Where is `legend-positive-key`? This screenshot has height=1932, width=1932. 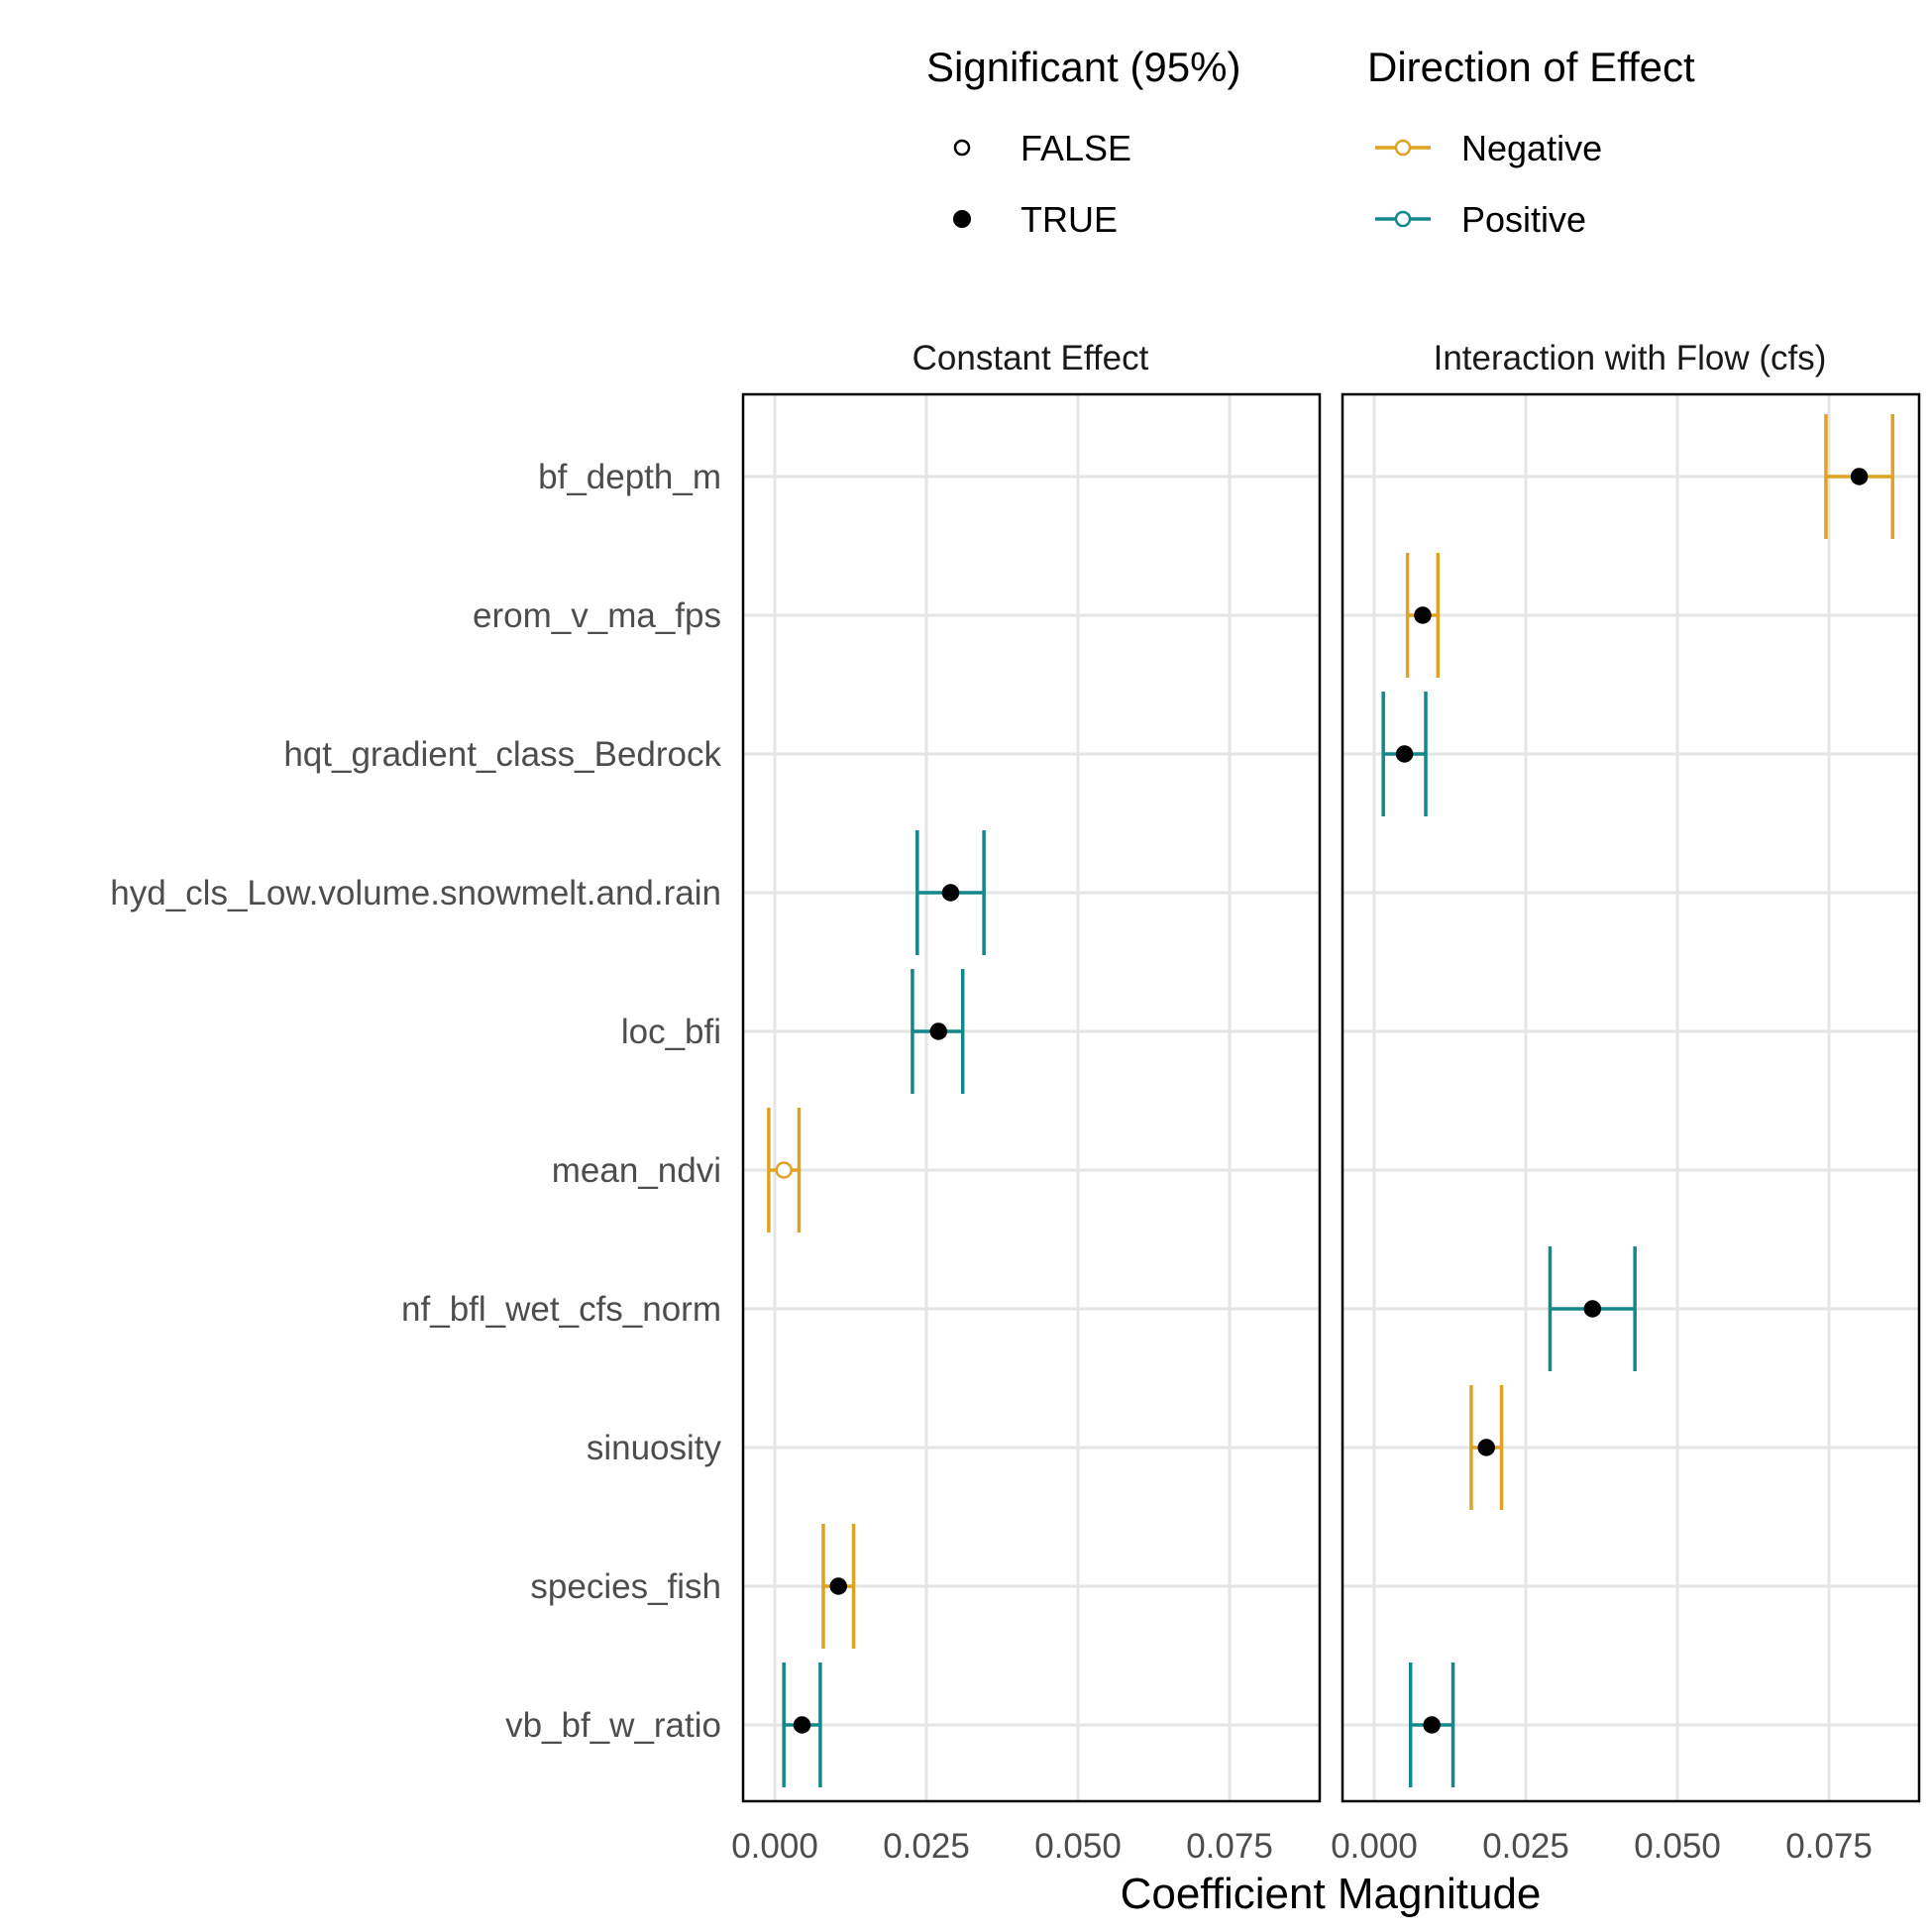
legend-positive-key is located at coordinates (1403, 219).